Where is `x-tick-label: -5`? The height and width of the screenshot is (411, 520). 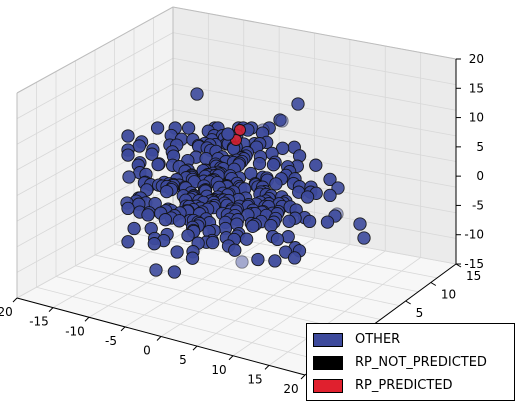
x-tick-label: -5 is located at coordinates (111, 341).